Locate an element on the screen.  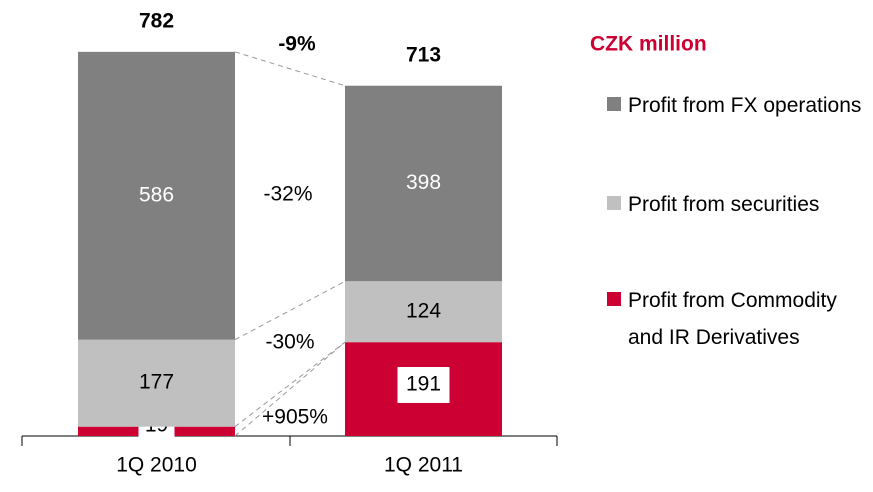
data-label: 398 is located at coordinates (423, 182).